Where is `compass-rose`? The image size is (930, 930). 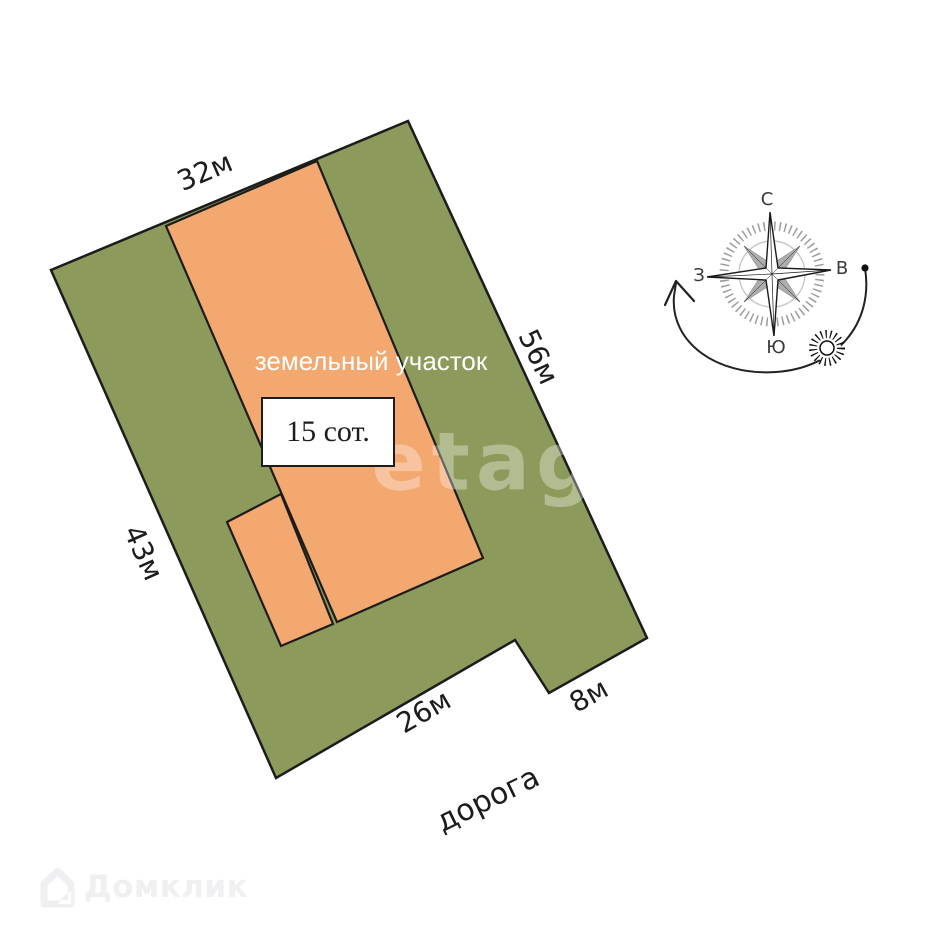 compass-rose is located at coordinates (766, 292).